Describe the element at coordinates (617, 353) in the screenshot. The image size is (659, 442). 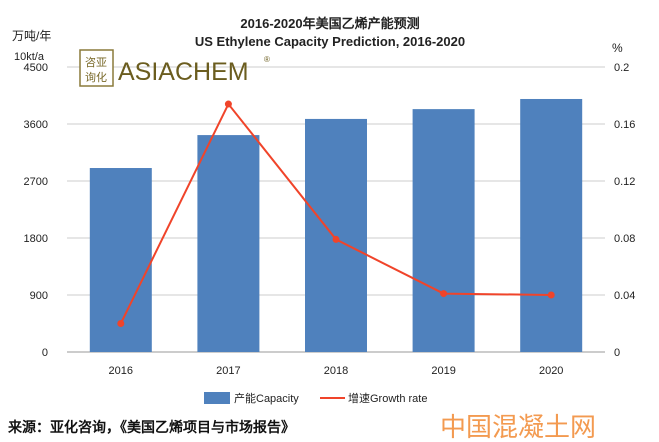
I see `y2-tick-label: 0` at that location.